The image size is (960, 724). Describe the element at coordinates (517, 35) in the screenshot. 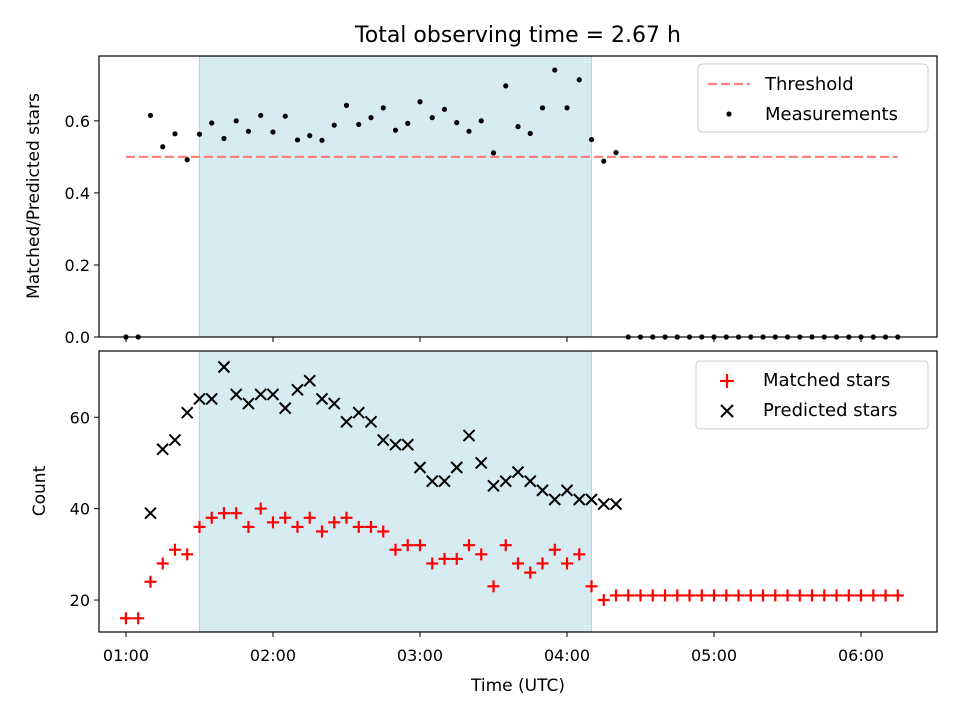

I see `chart-title: Total observing time = 2.67 h` at that location.